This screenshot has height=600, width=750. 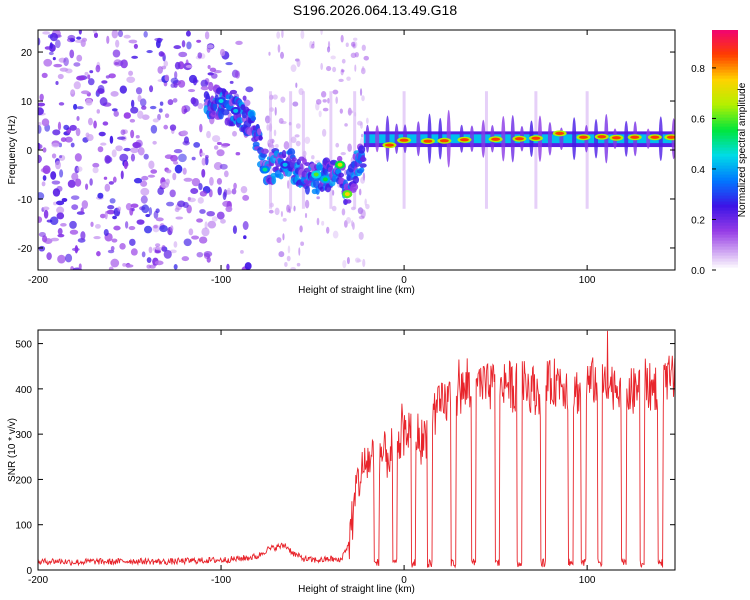 What do you see at coordinates (356, 589) in the screenshot?
I see `x-axis-label: Height of straight line (km)` at bounding box center [356, 589].